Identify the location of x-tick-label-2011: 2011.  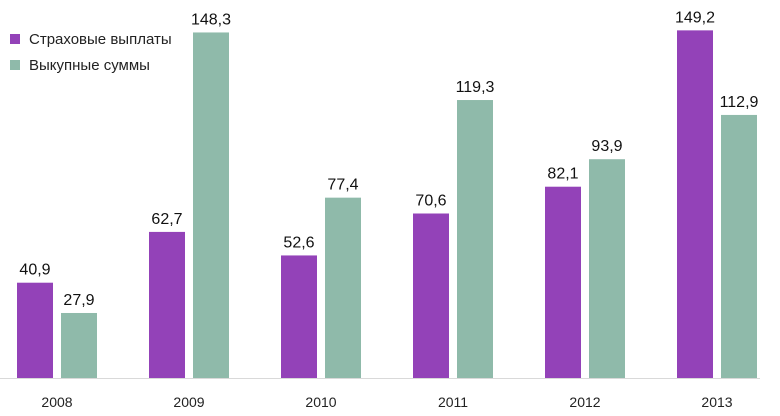
(453, 402).